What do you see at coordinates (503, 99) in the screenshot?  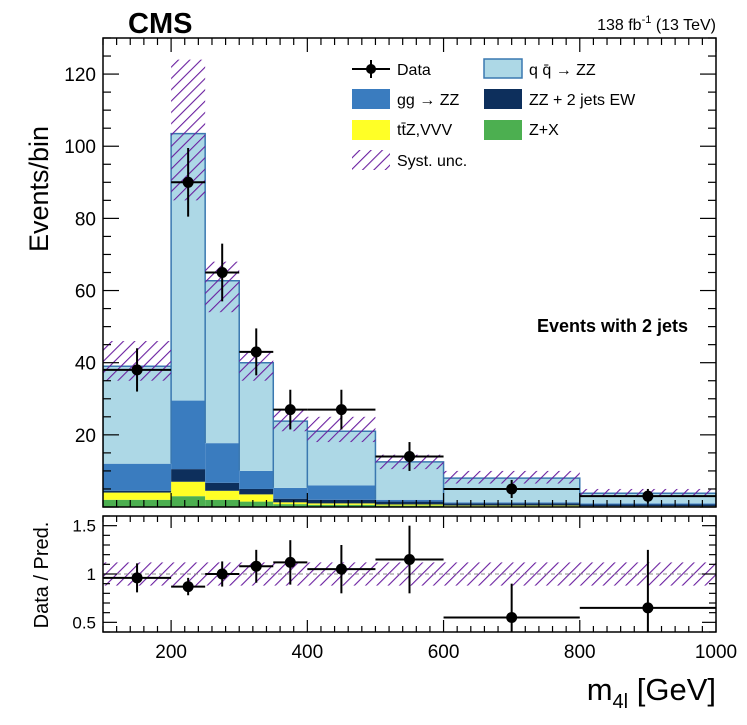 I see `legend-swatch-zzjjew` at bounding box center [503, 99].